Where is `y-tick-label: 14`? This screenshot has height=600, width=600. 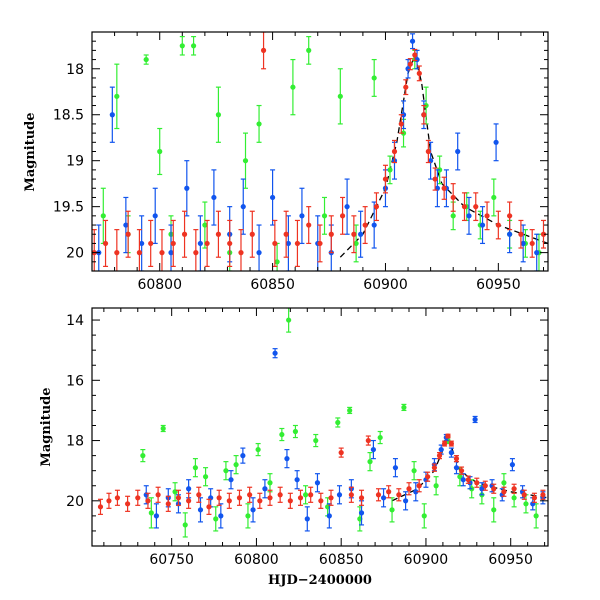
y-tick-label: 14 is located at coordinates (75, 321).